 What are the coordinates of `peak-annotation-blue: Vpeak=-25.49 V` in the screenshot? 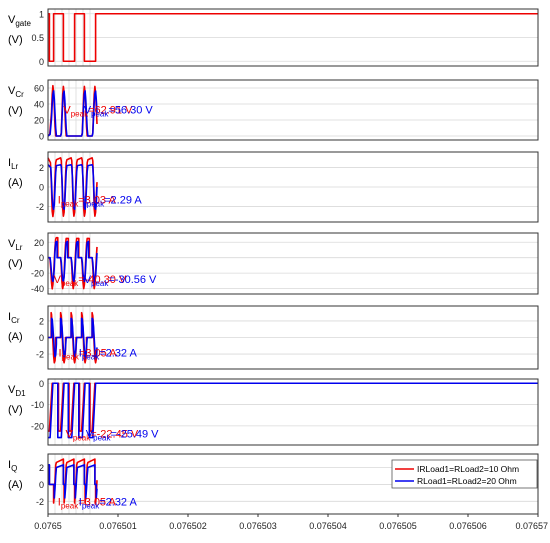 It's located at (122, 436).